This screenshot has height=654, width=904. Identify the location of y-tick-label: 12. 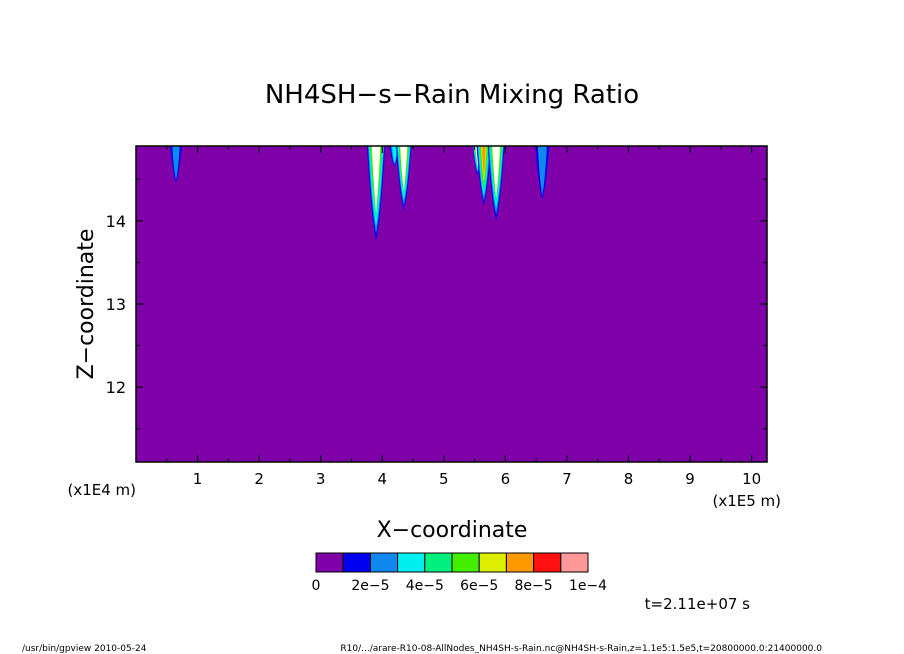
(116, 387).